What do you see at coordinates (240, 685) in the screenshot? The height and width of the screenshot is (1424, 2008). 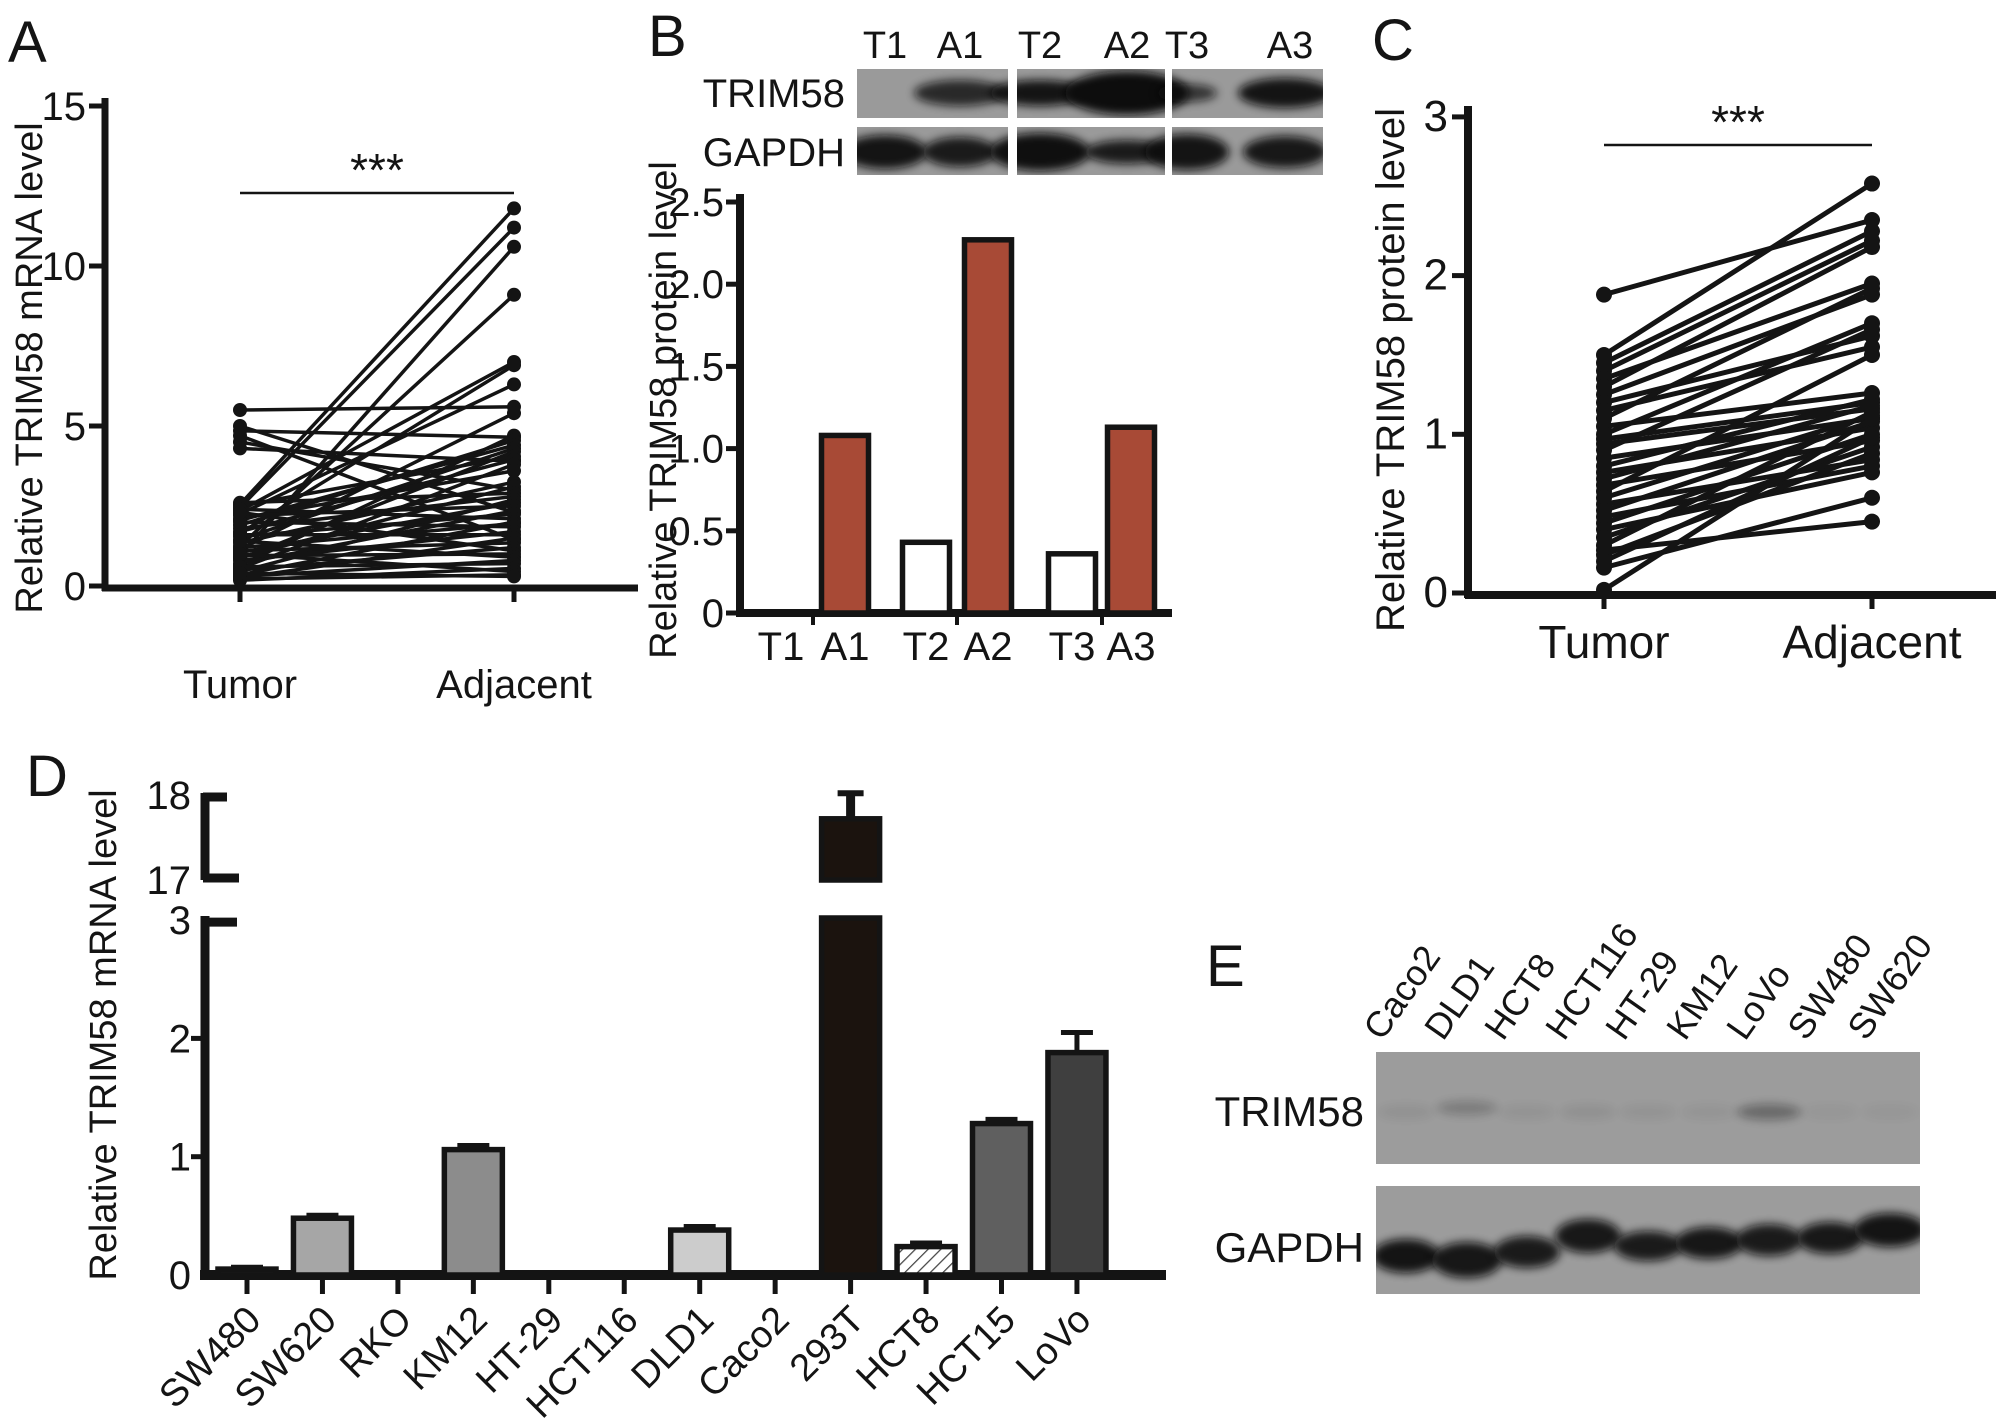 I see `x-category-label: Tumor` at bounding box center [240, 685].